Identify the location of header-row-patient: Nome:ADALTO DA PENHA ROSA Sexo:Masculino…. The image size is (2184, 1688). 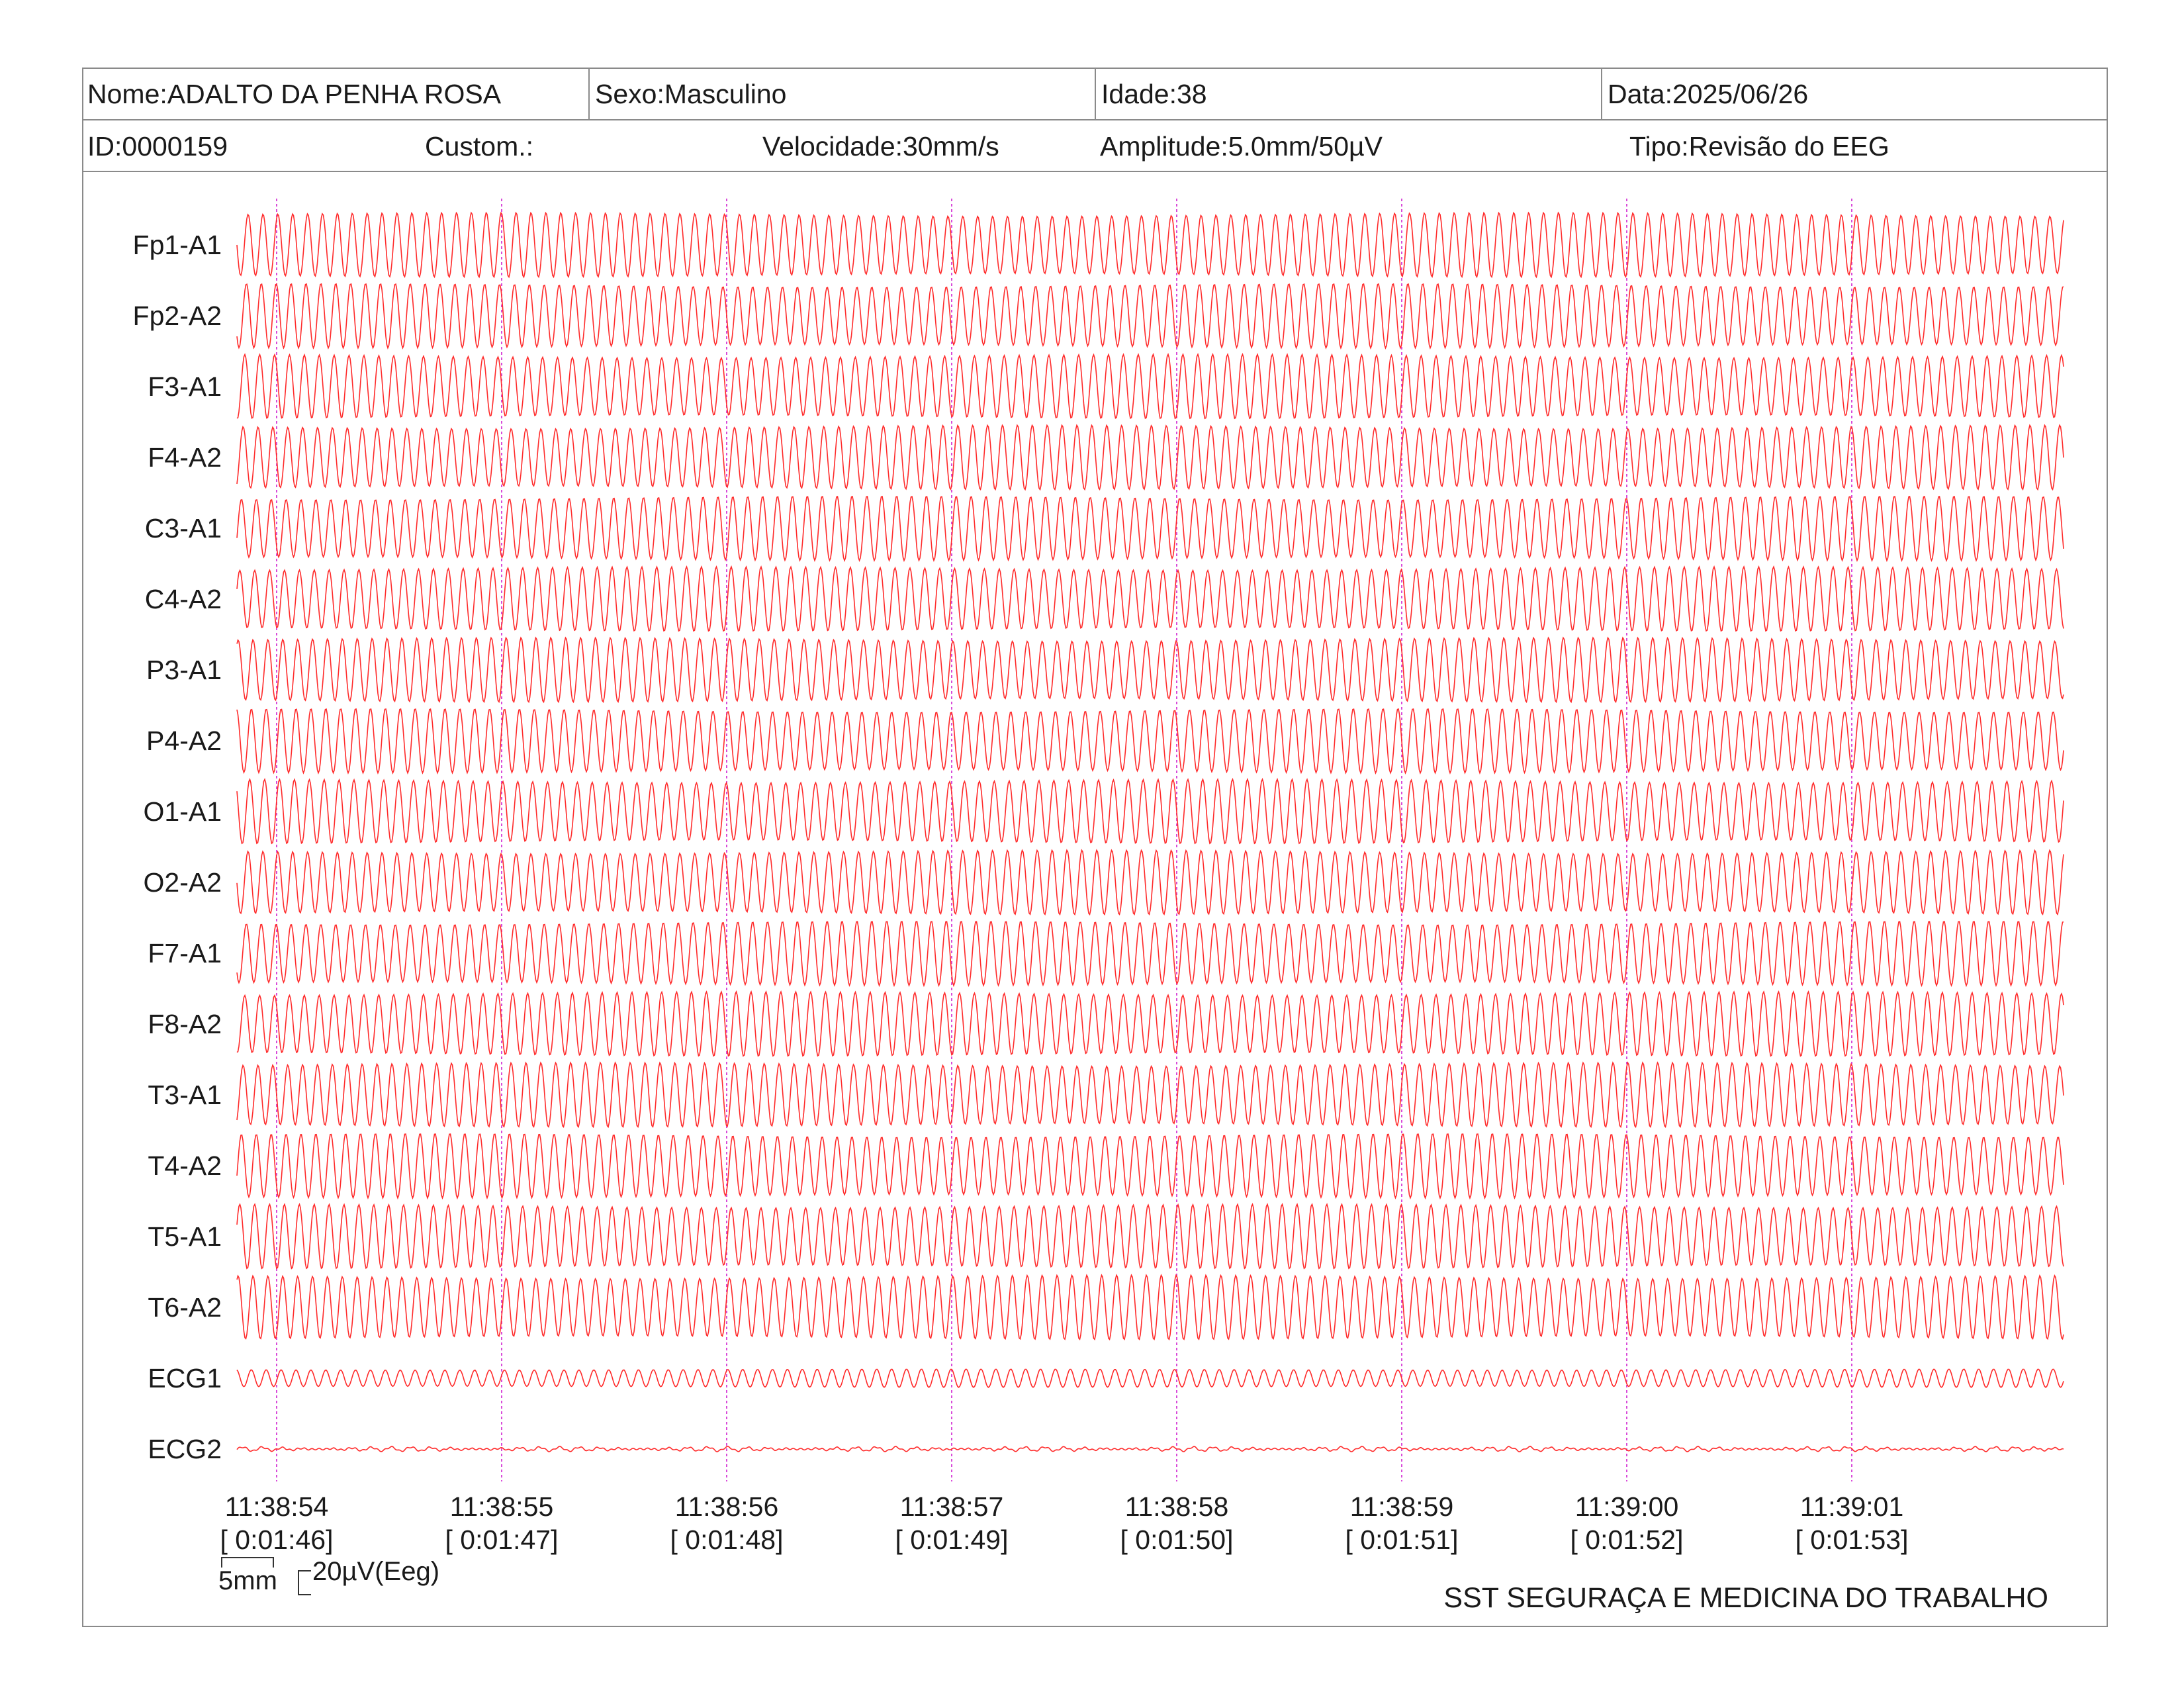
(1095, 94).